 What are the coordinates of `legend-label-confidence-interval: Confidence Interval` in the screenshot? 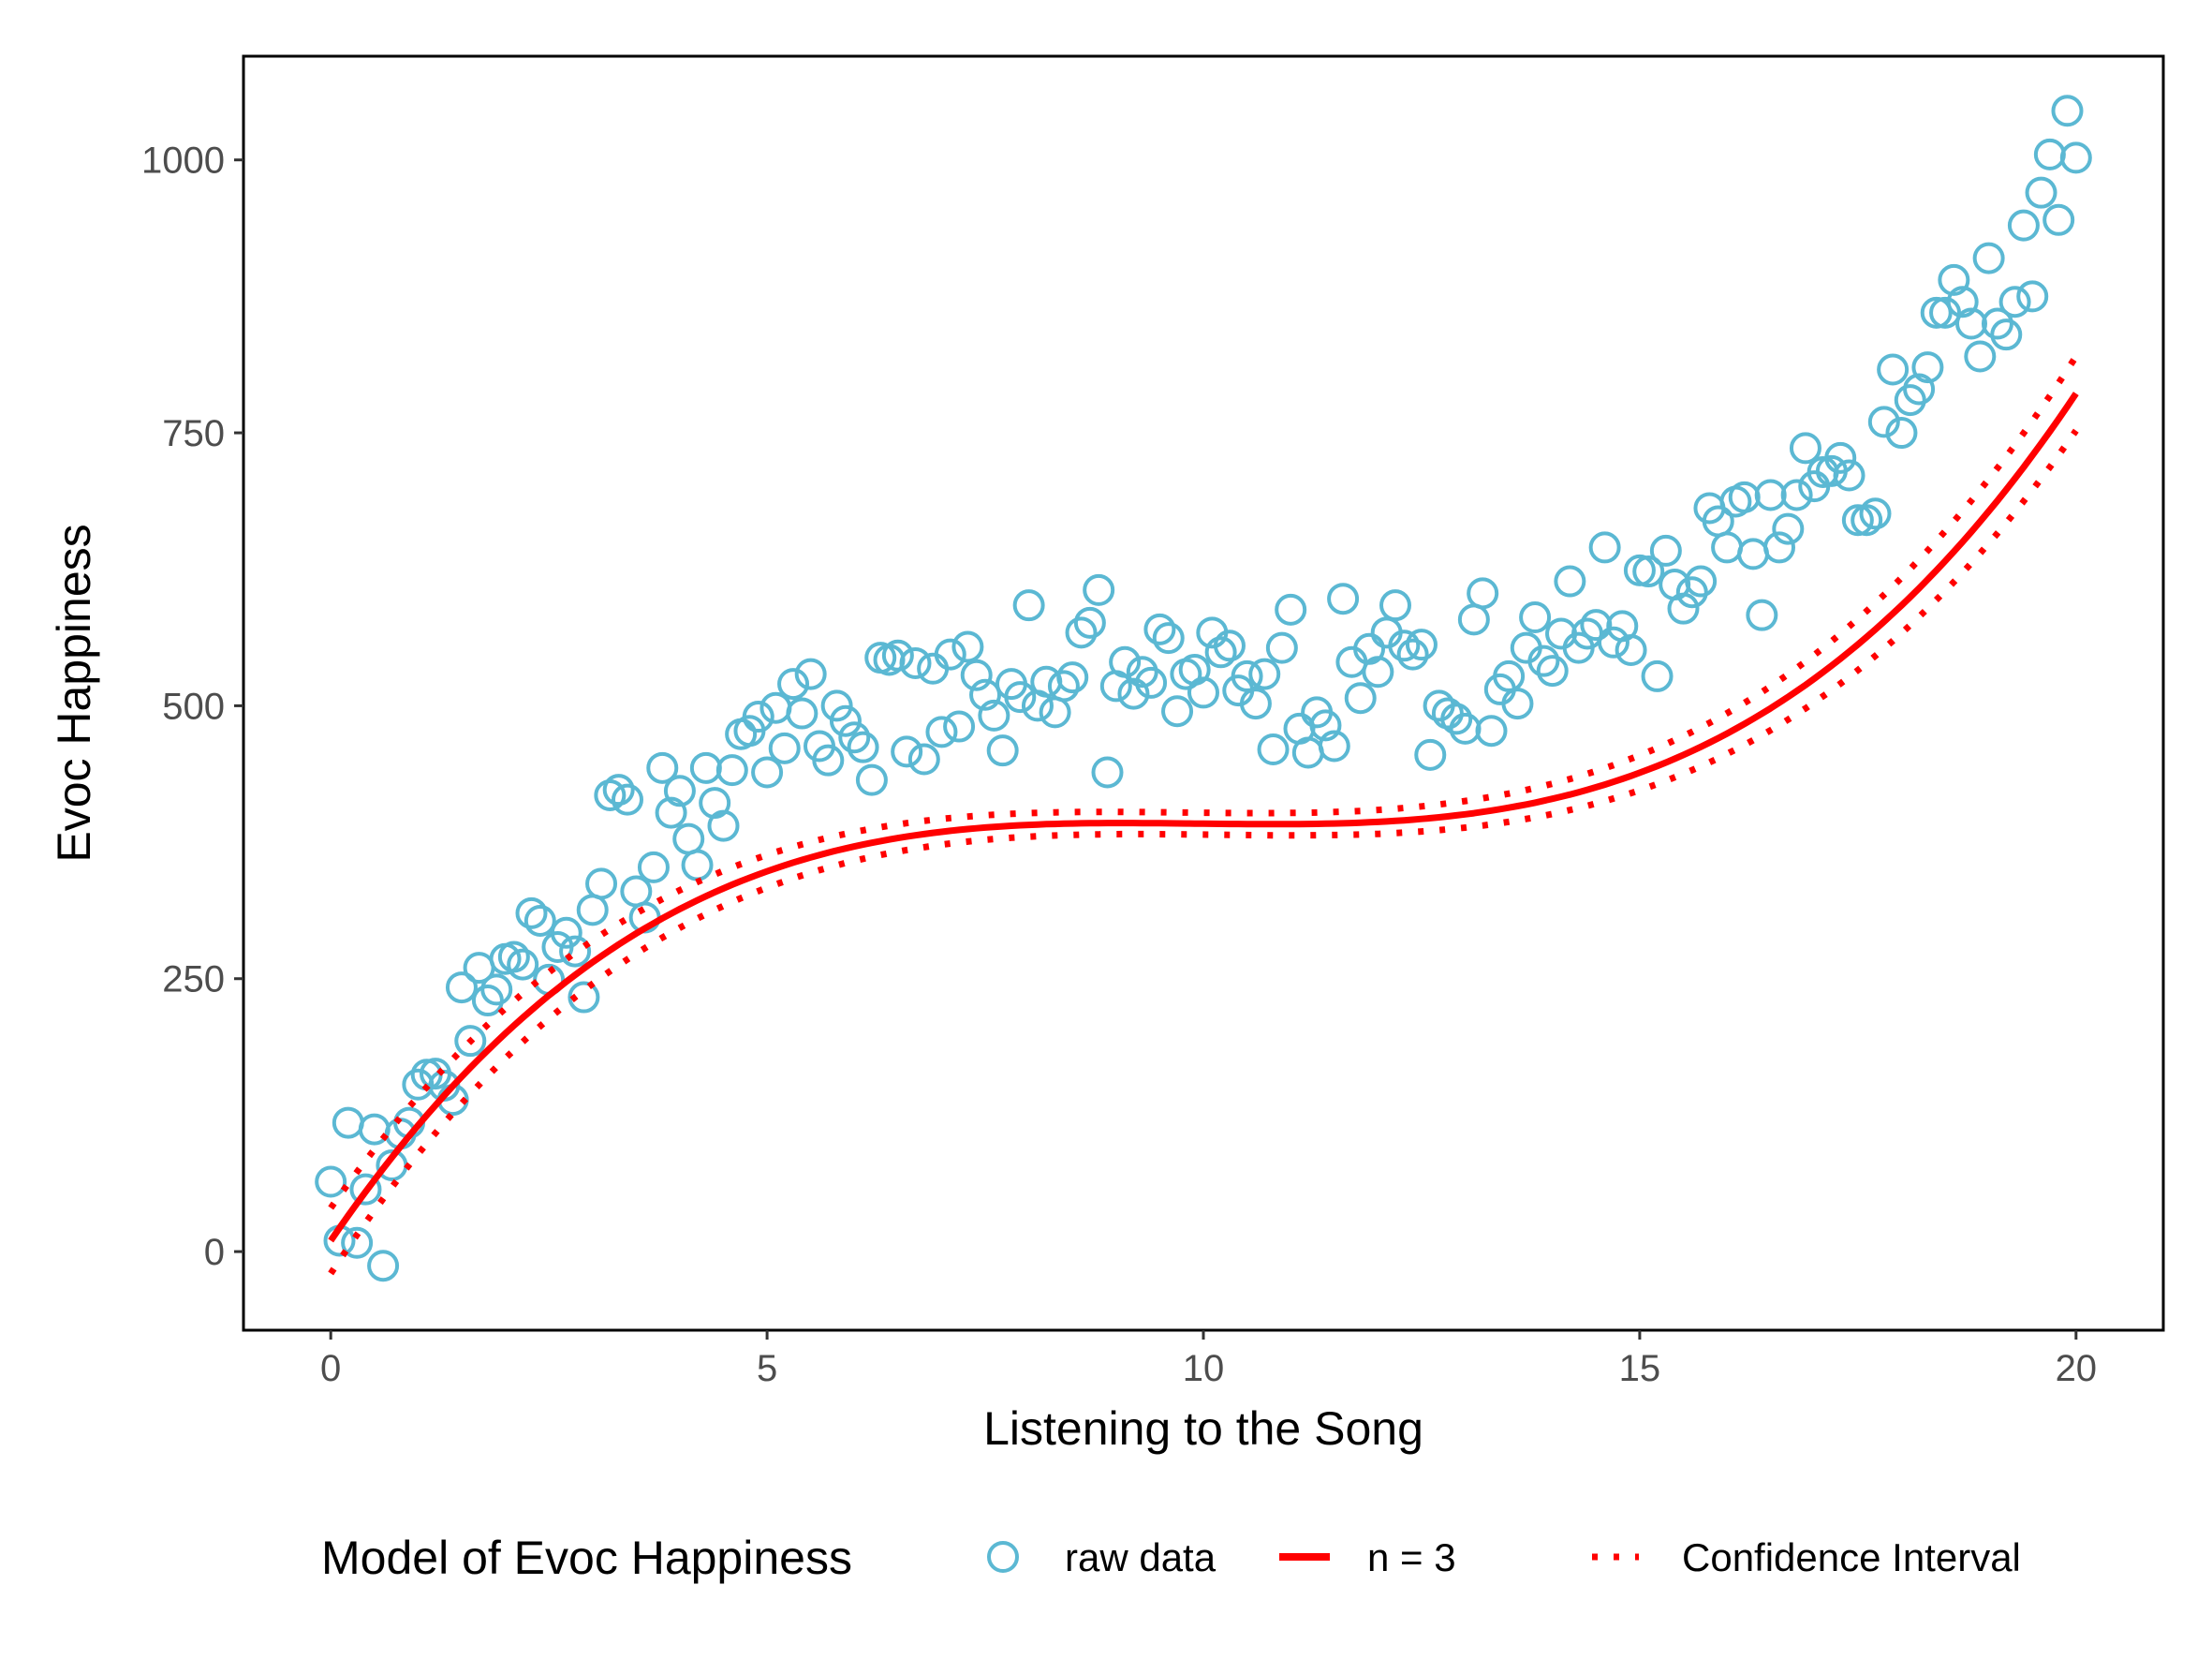 It's located at (1851, 1557).